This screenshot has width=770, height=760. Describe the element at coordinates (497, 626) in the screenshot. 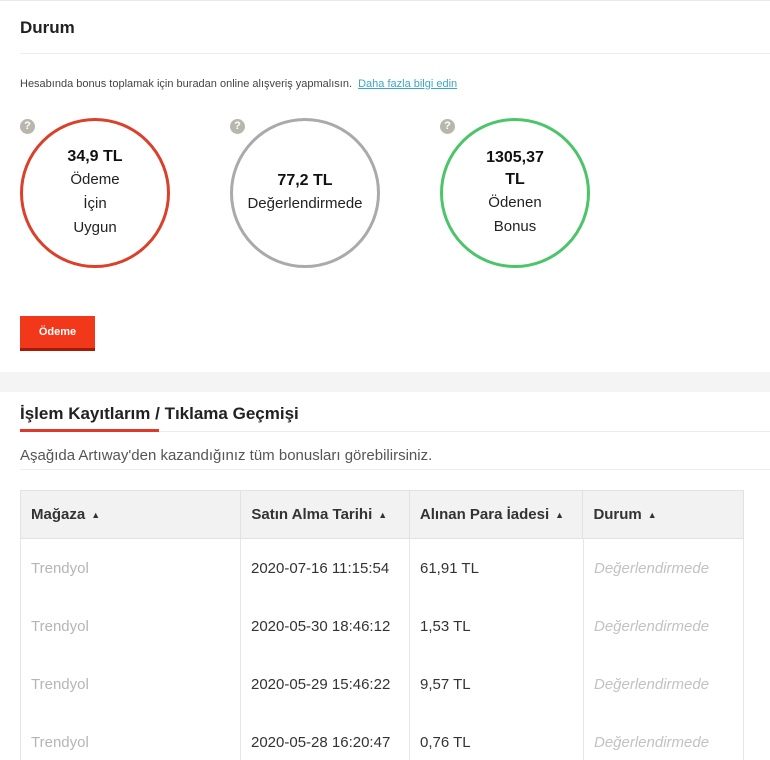

I see `cashback-cell: 1,53 TL` at that location.